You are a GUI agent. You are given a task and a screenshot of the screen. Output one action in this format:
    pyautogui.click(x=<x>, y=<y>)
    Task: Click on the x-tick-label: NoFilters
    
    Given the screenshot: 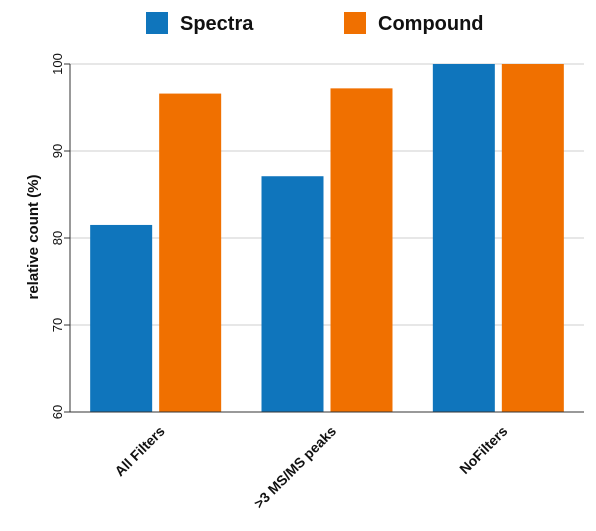 What is the action you would take?
    pyautogui.click(x=483, y=450)
    